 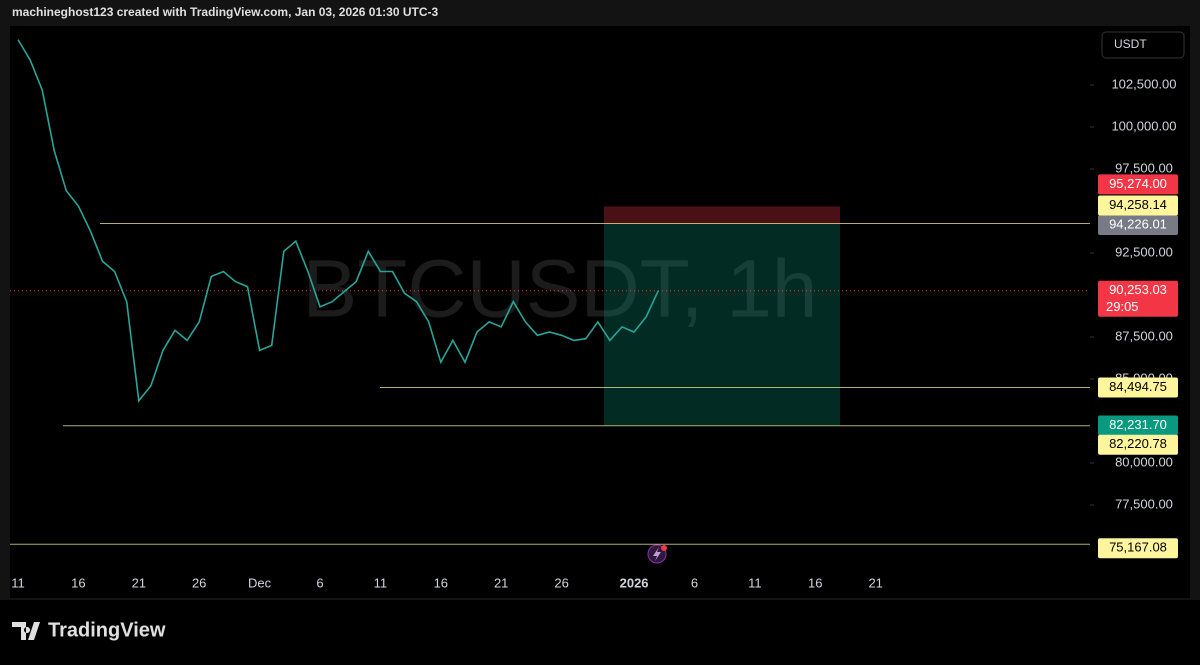 What do you see at coordinates (722, 215) in the screenshot?
I see `stop-zone` at bounding box center [722, 215].